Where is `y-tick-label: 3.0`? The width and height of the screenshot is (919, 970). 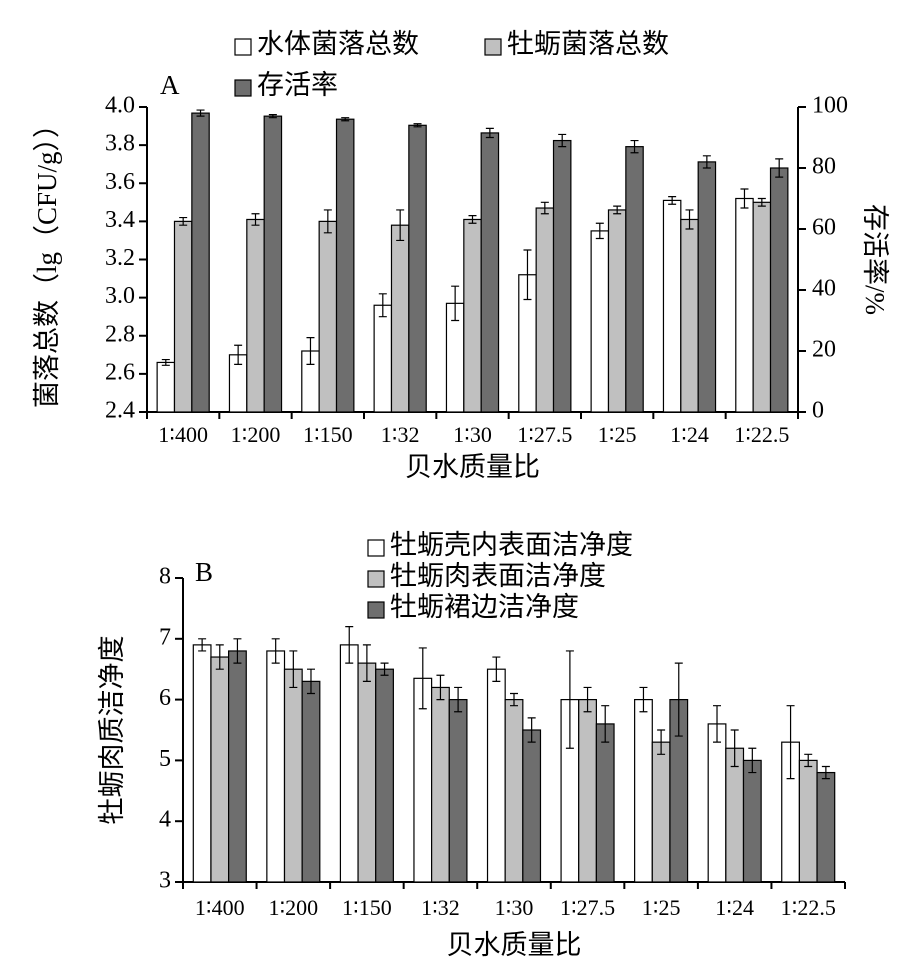 y-tick-label: 3.0 is located at coordinates (120, 296).